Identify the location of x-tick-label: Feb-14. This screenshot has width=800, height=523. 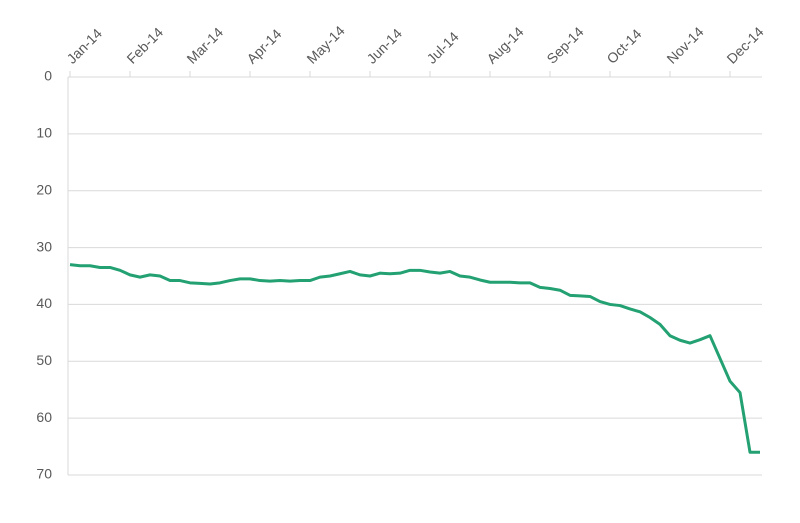
(144, 45).